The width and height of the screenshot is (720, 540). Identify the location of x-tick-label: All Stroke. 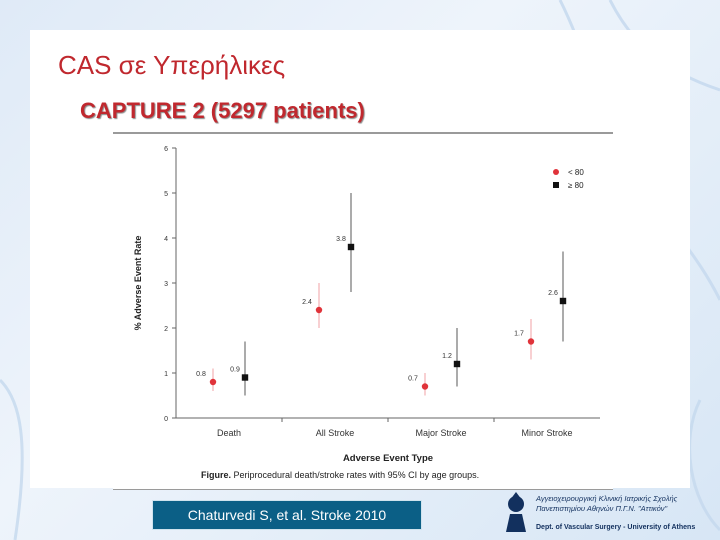
(335, 433).